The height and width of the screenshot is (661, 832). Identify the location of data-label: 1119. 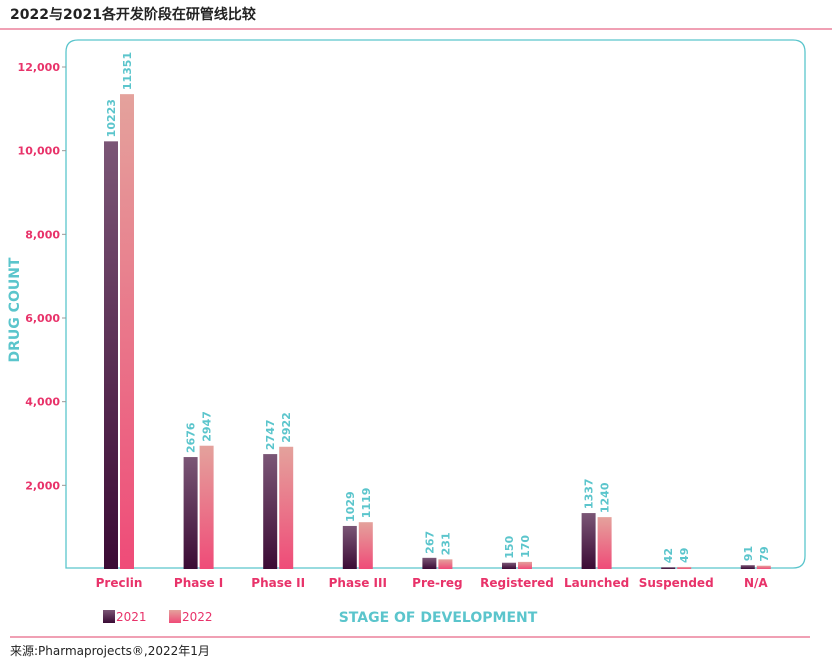
(366, 503).